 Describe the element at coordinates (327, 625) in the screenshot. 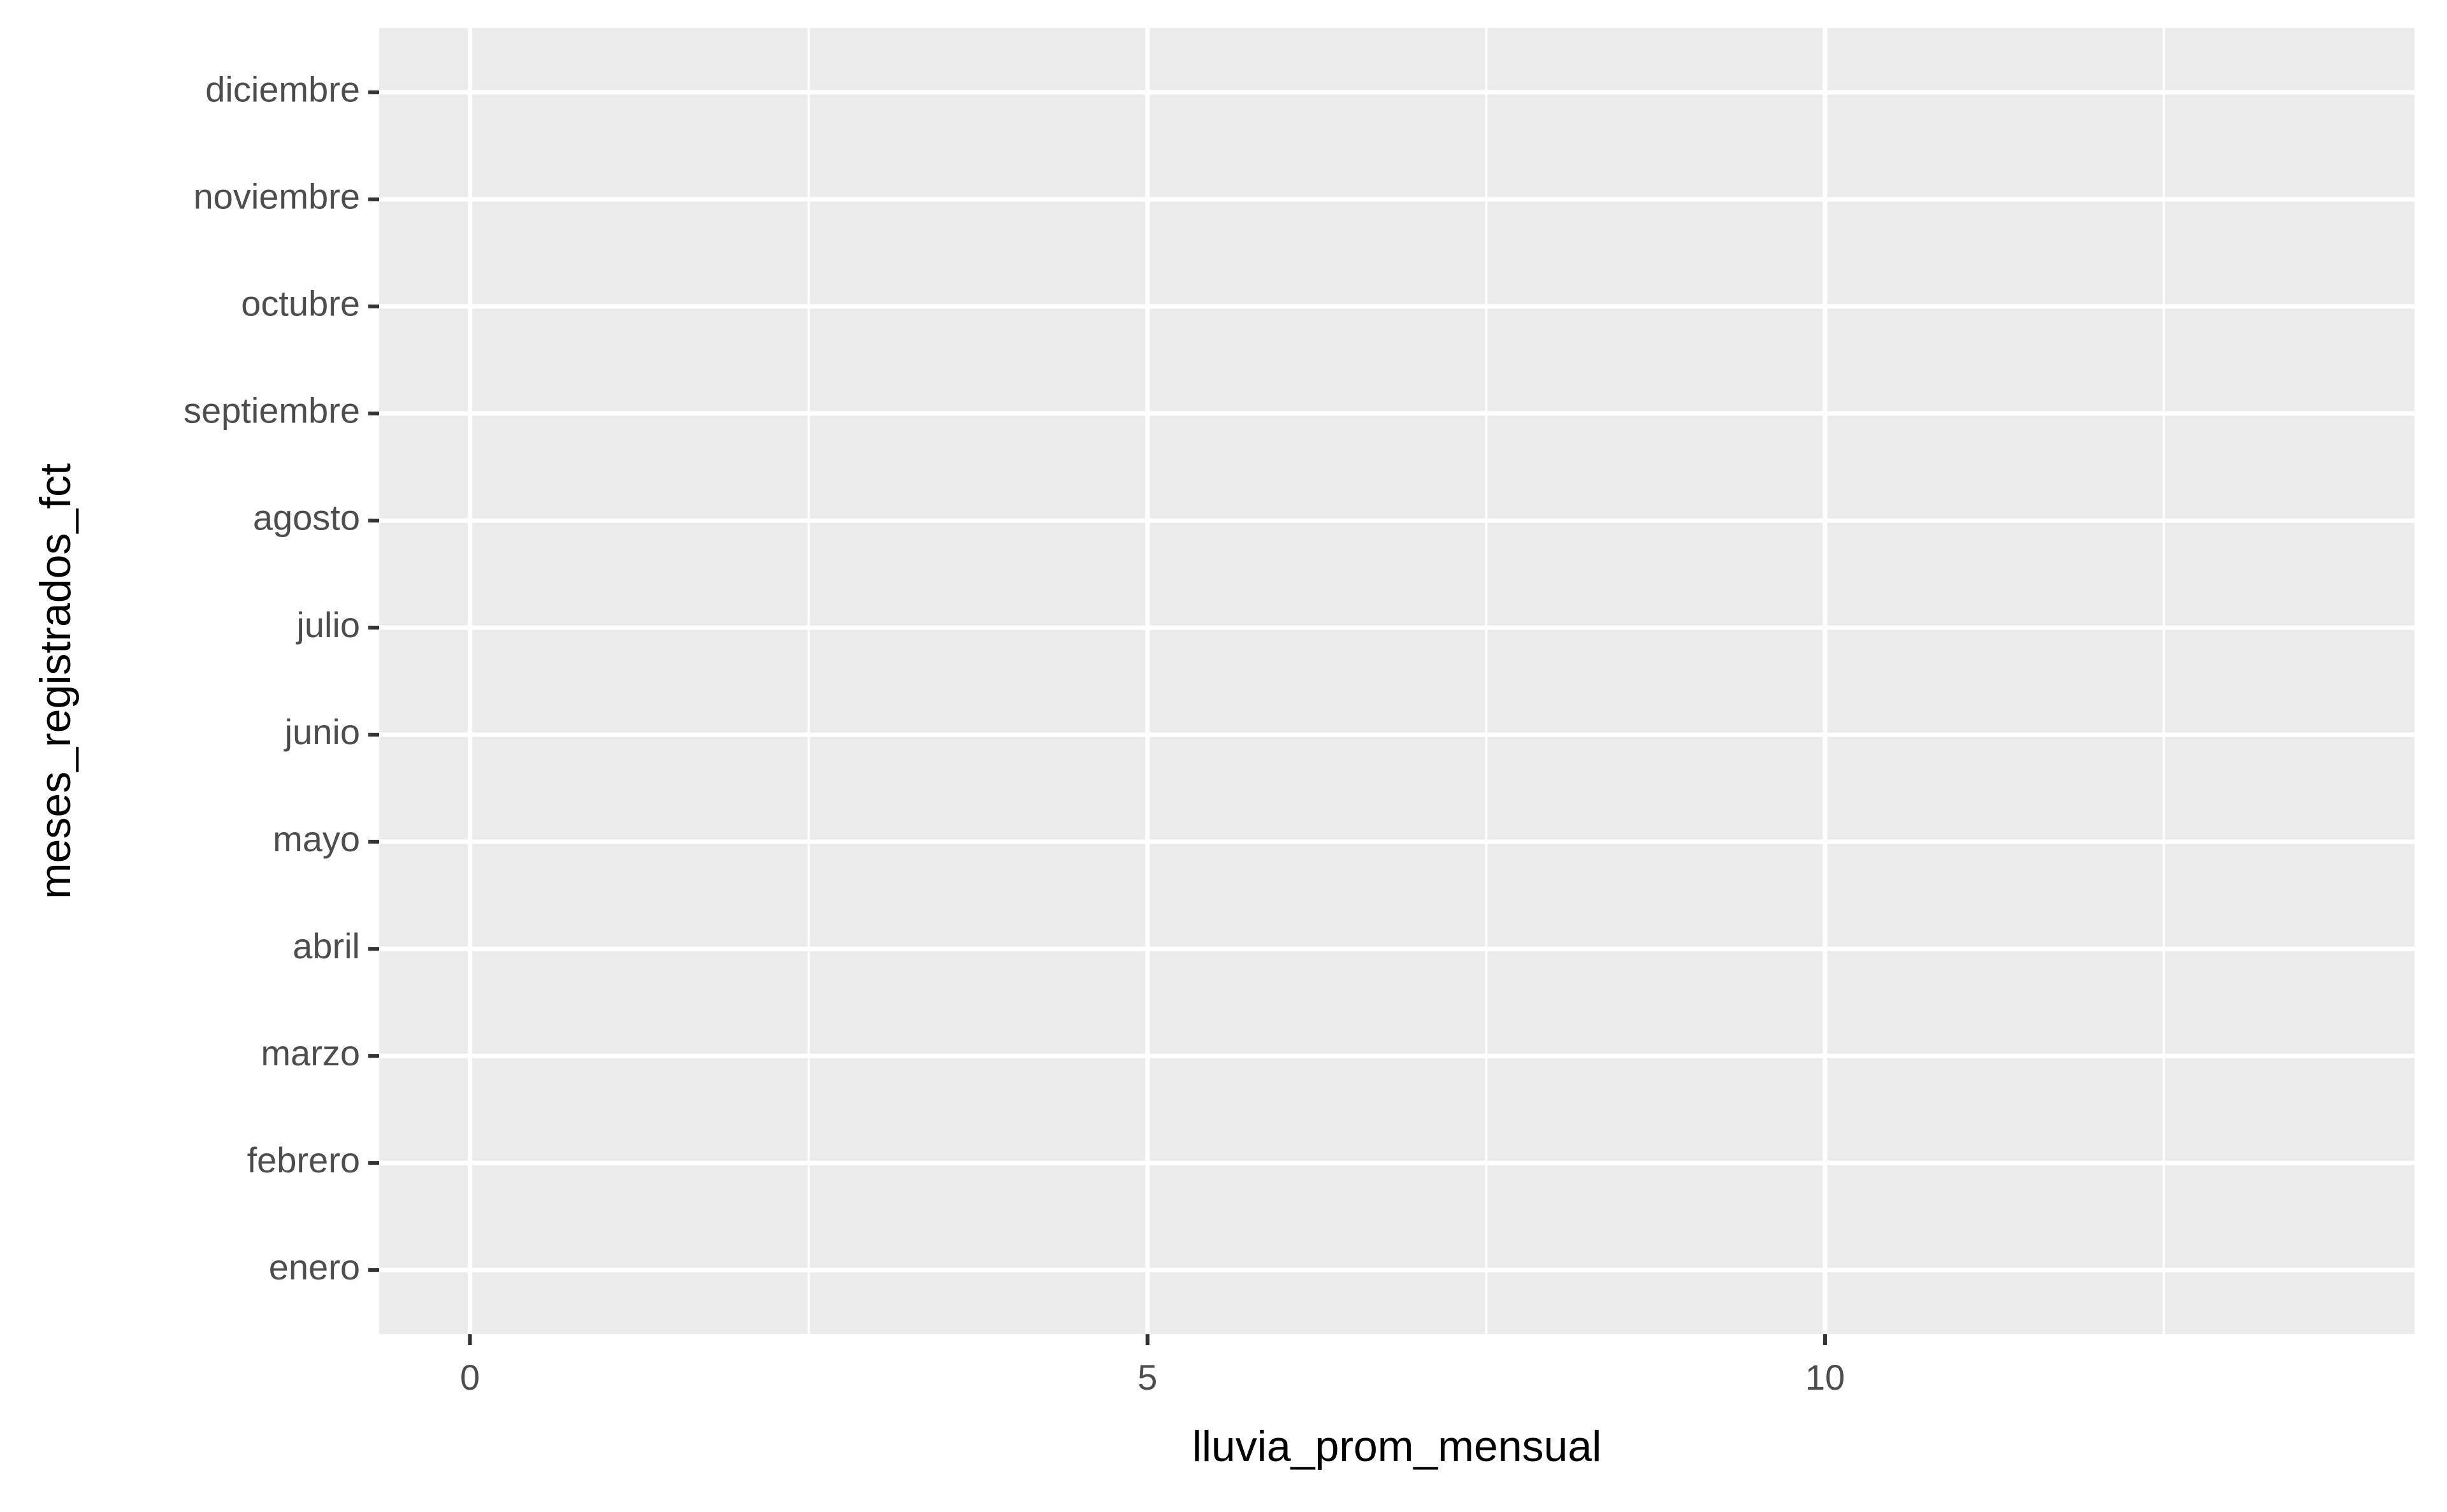

I see `y-tick-label: julio` at that location.